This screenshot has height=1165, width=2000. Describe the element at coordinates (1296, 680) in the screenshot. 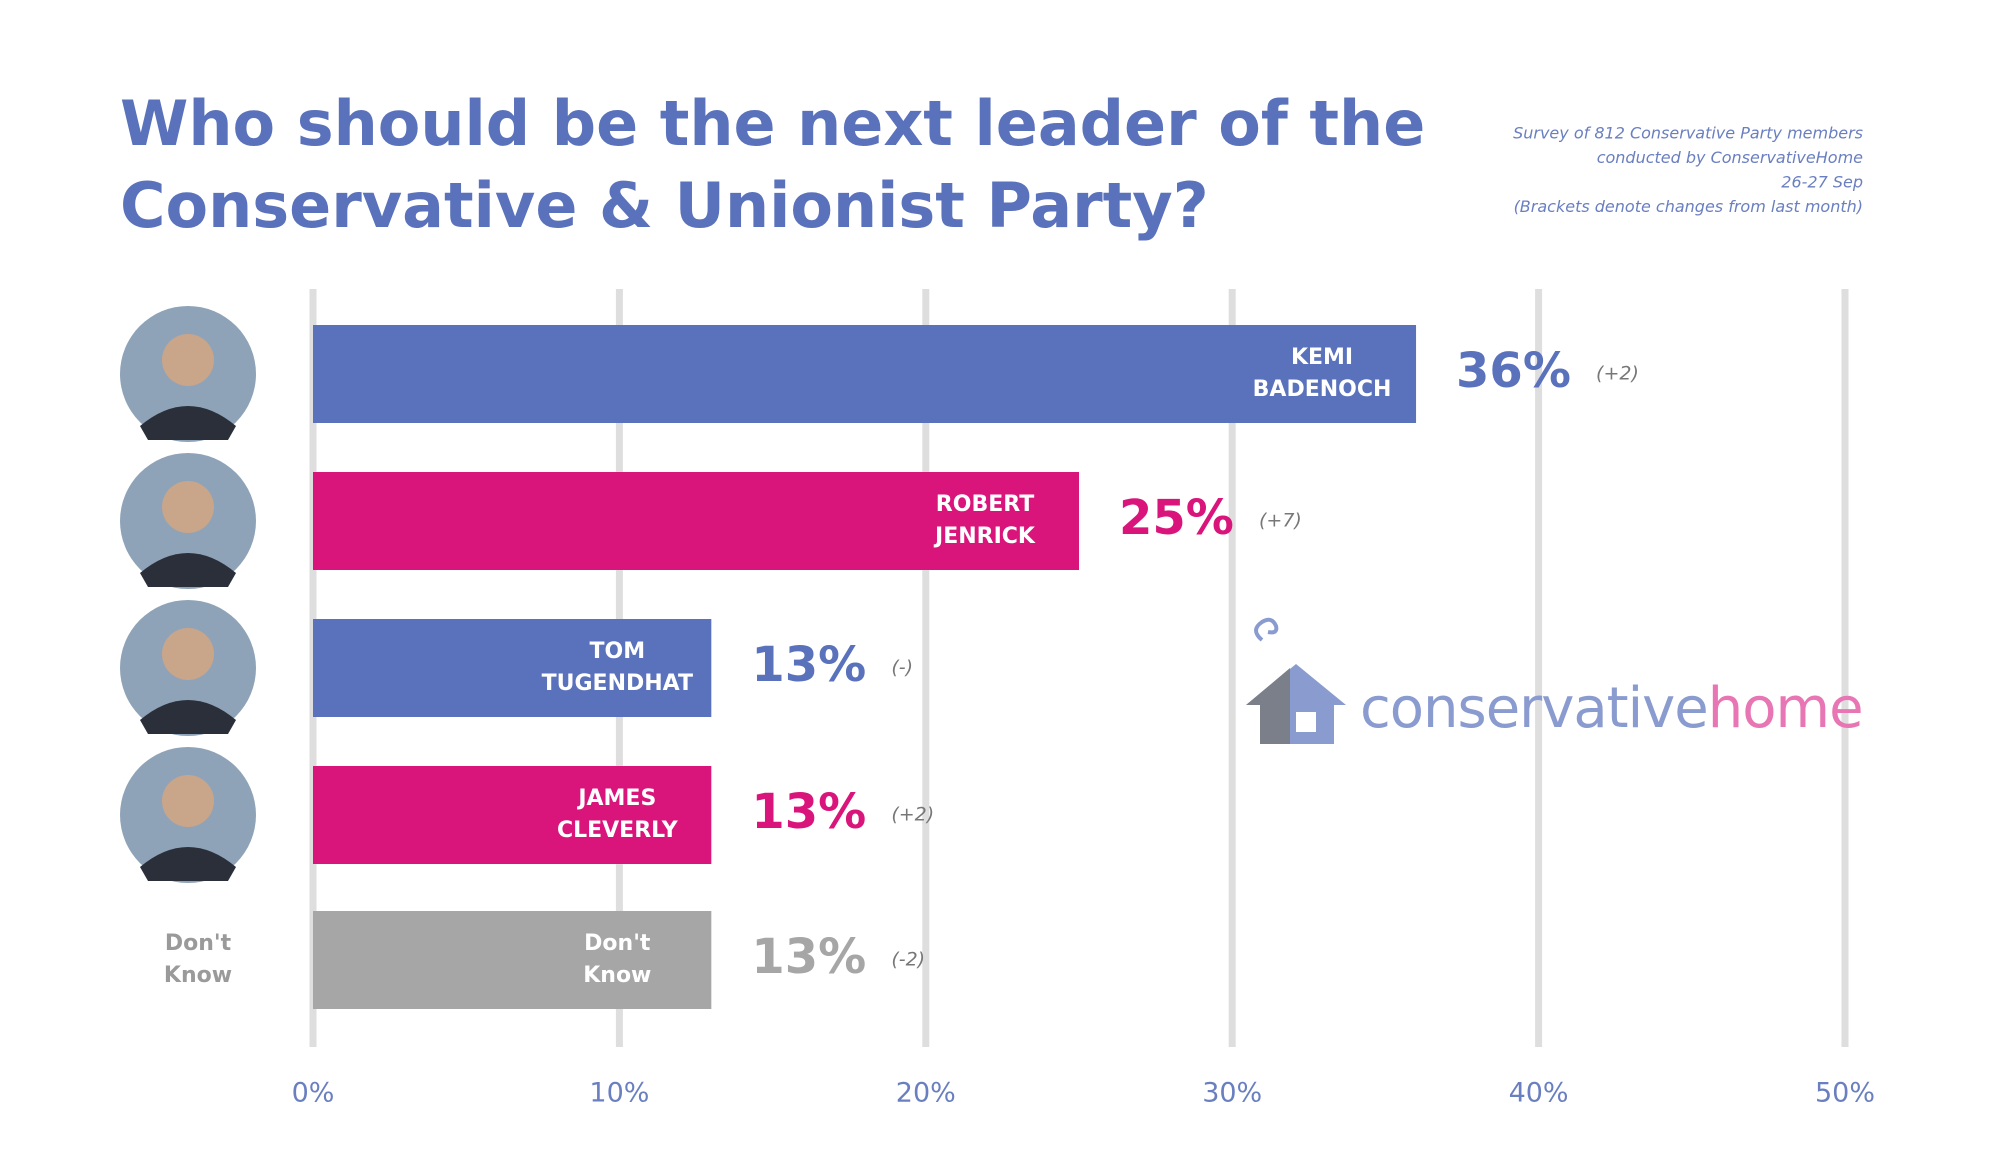

I see `house-icon` at that location.